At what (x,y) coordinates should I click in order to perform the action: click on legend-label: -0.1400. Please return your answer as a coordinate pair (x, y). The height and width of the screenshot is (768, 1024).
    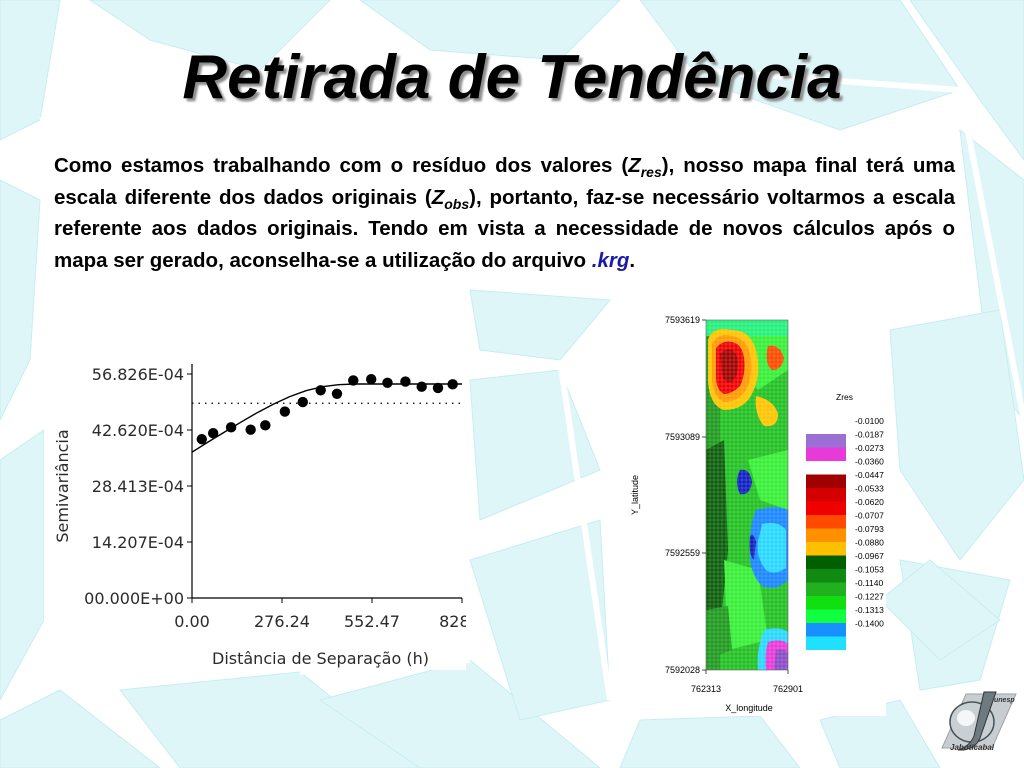
    Looking at the image, I should click on (869, 624).